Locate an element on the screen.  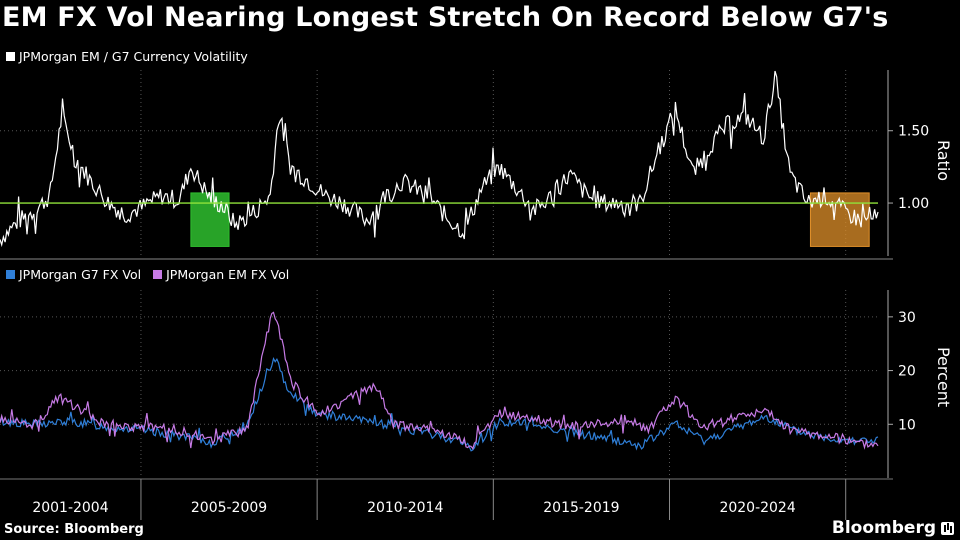
tick-label-percent: 10 is located at coordinates (907, 425).